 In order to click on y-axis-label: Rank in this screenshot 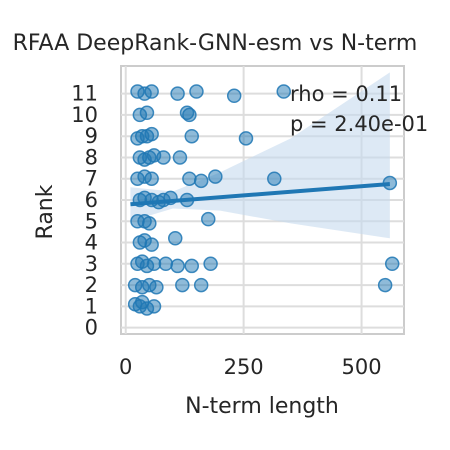, I will do `click(45, 211)`.